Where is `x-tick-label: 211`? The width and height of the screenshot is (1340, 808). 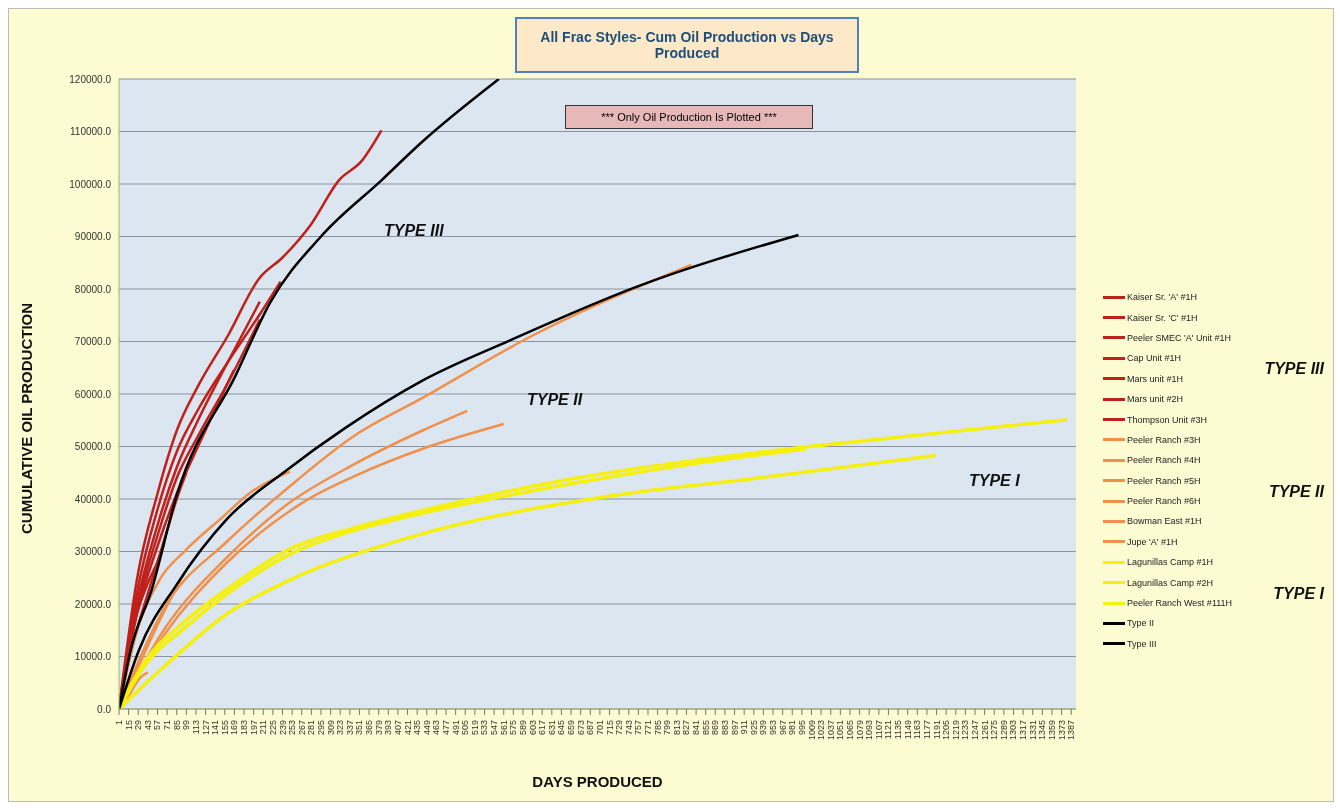 x-tick-label: 211 is located at coordinates (263, 727).